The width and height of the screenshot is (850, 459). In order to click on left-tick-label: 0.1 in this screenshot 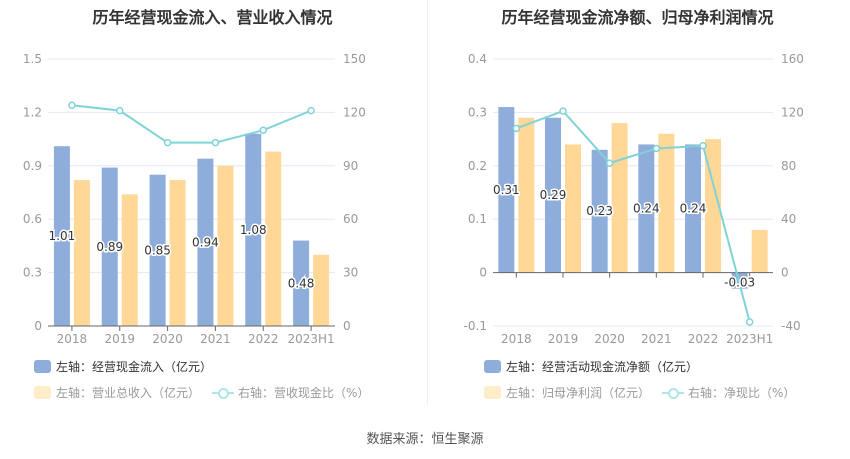, I will do `click(477, 219)`.